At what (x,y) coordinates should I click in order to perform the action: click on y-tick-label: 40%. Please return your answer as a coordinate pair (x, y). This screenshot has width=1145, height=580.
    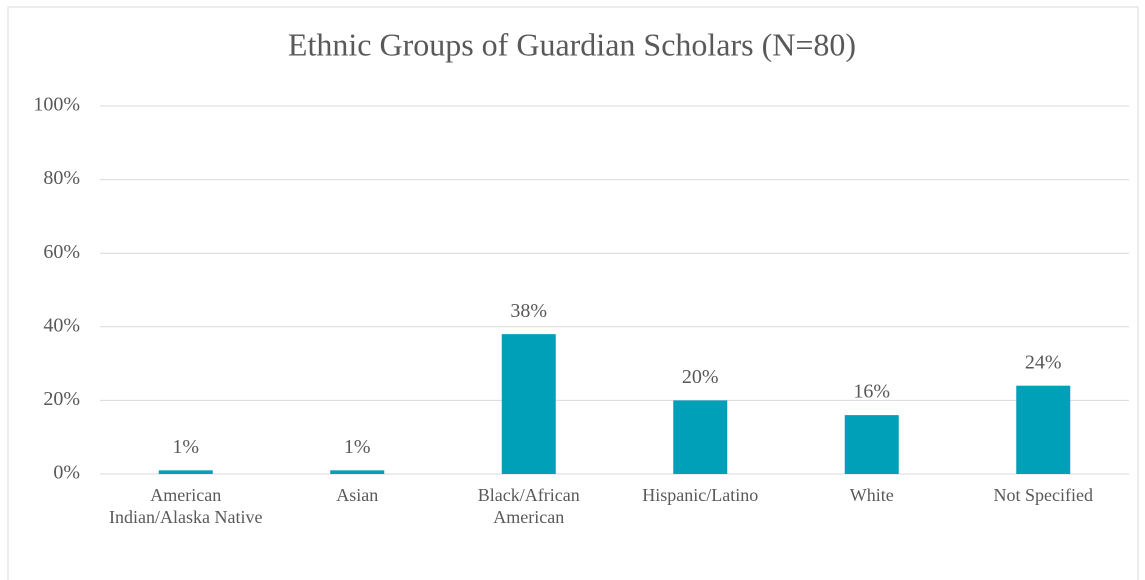
    Looking at the image, I should click on (61, 325).